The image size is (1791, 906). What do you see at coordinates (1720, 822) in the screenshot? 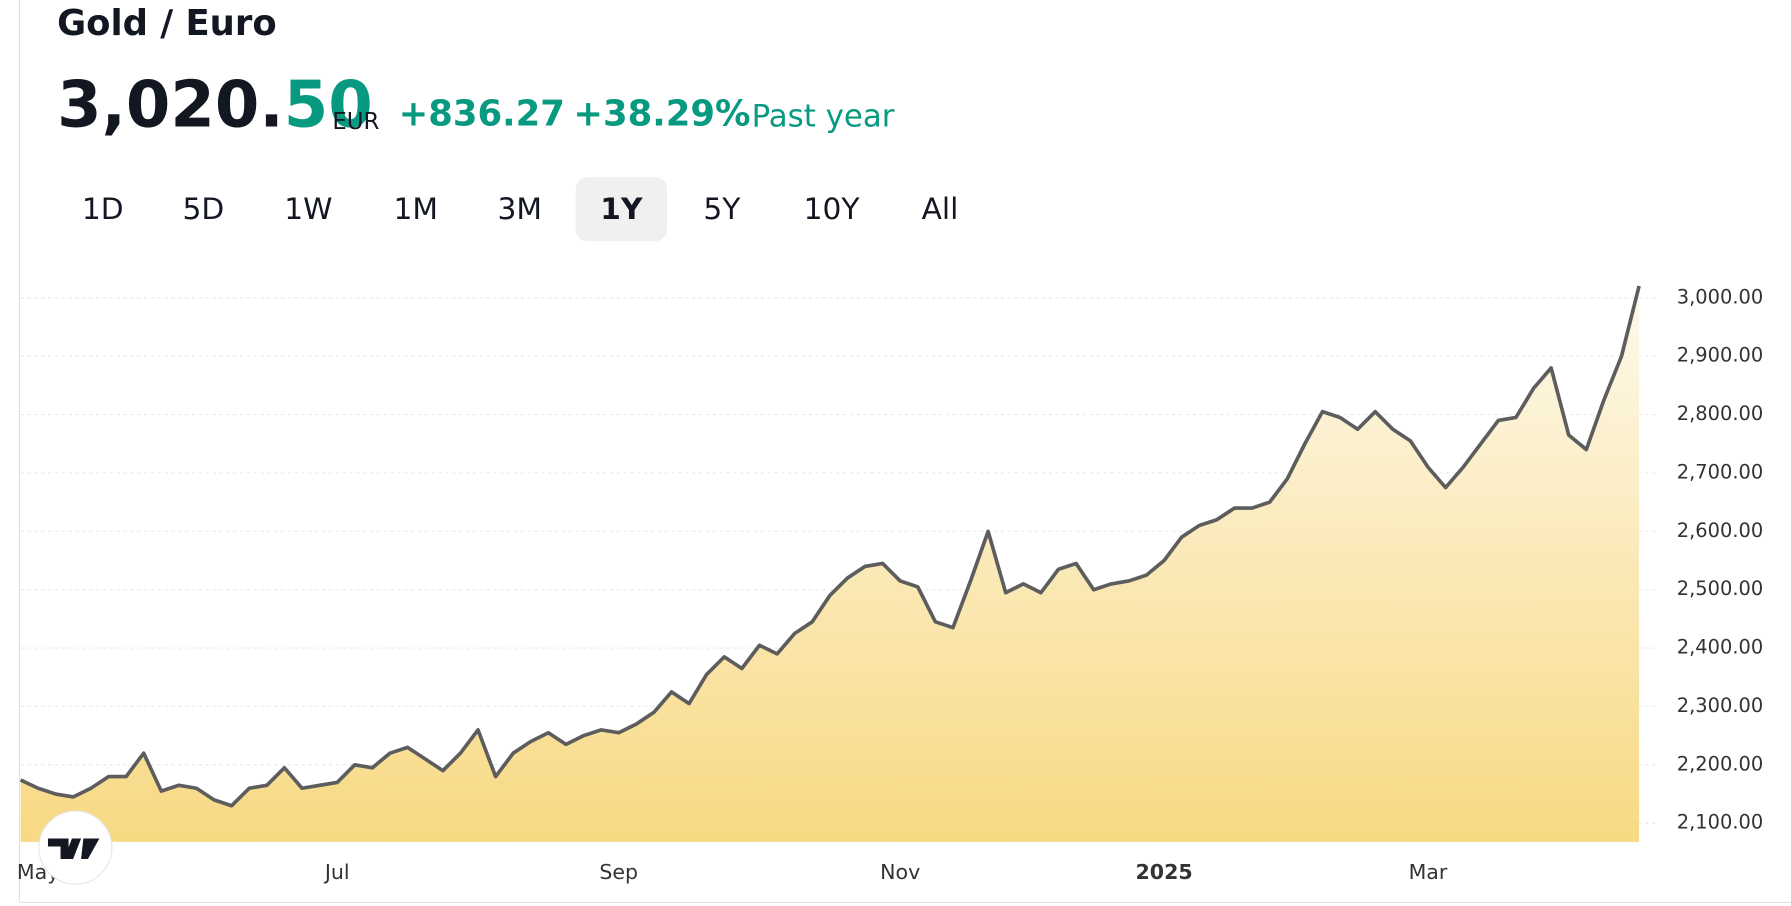
I see `y-tick-label: 2,100.00` at bounding box center [1720, 822].